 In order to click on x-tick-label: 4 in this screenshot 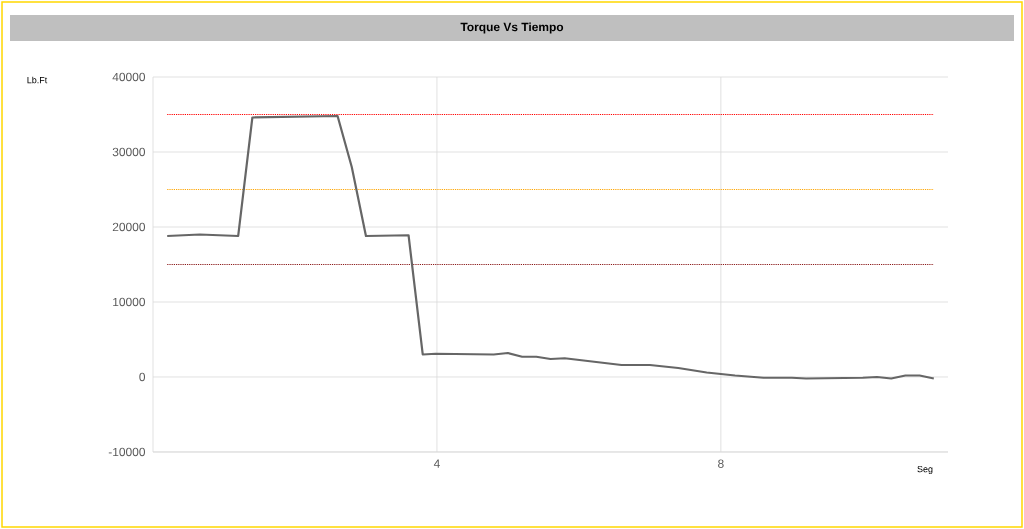, I will do `click(436, 463)`.